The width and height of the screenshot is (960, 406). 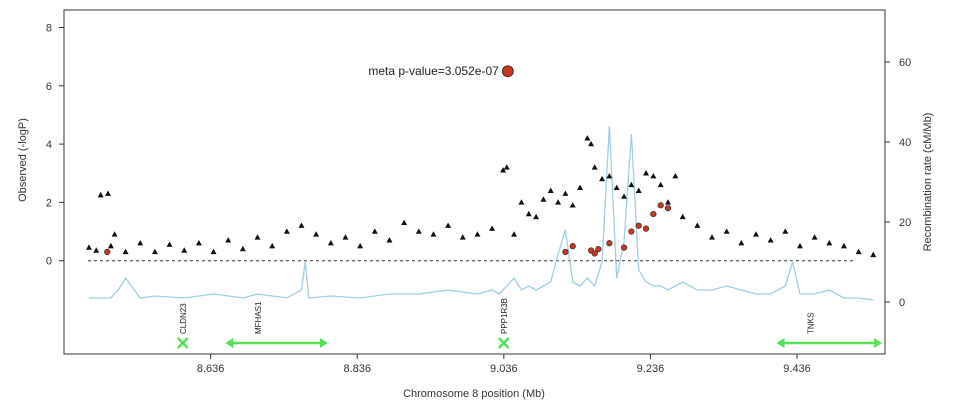 I want to click on y-axis-title: Observed (-logP), so click(x=23, y=160).